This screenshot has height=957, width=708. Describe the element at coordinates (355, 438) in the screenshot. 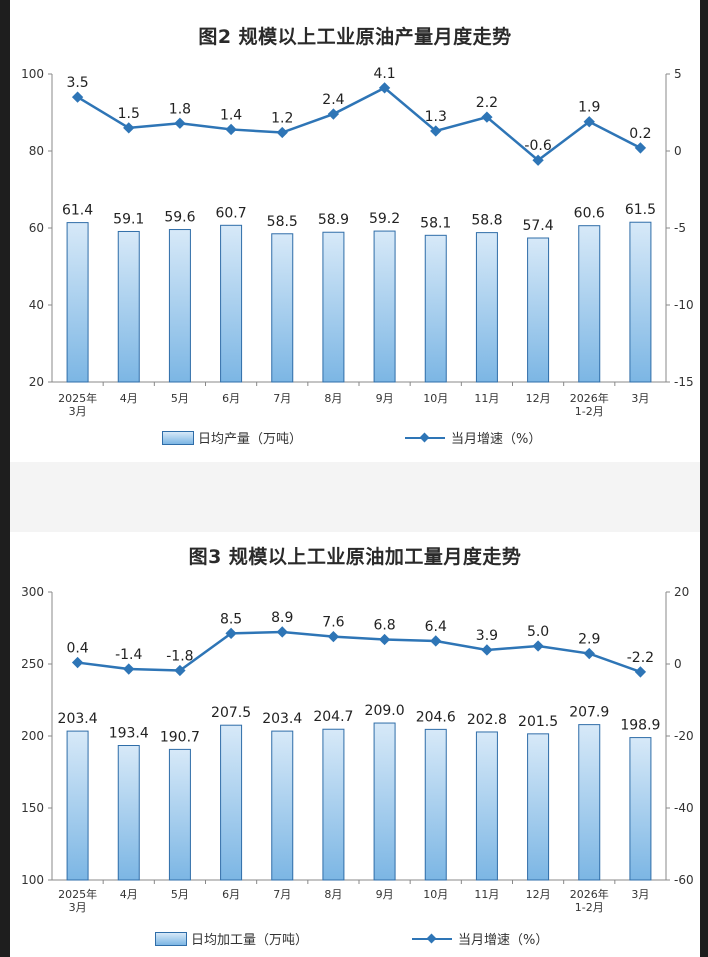

I see `chart-legend: 日均产量（万吨） 当月增速（%）` at that location.